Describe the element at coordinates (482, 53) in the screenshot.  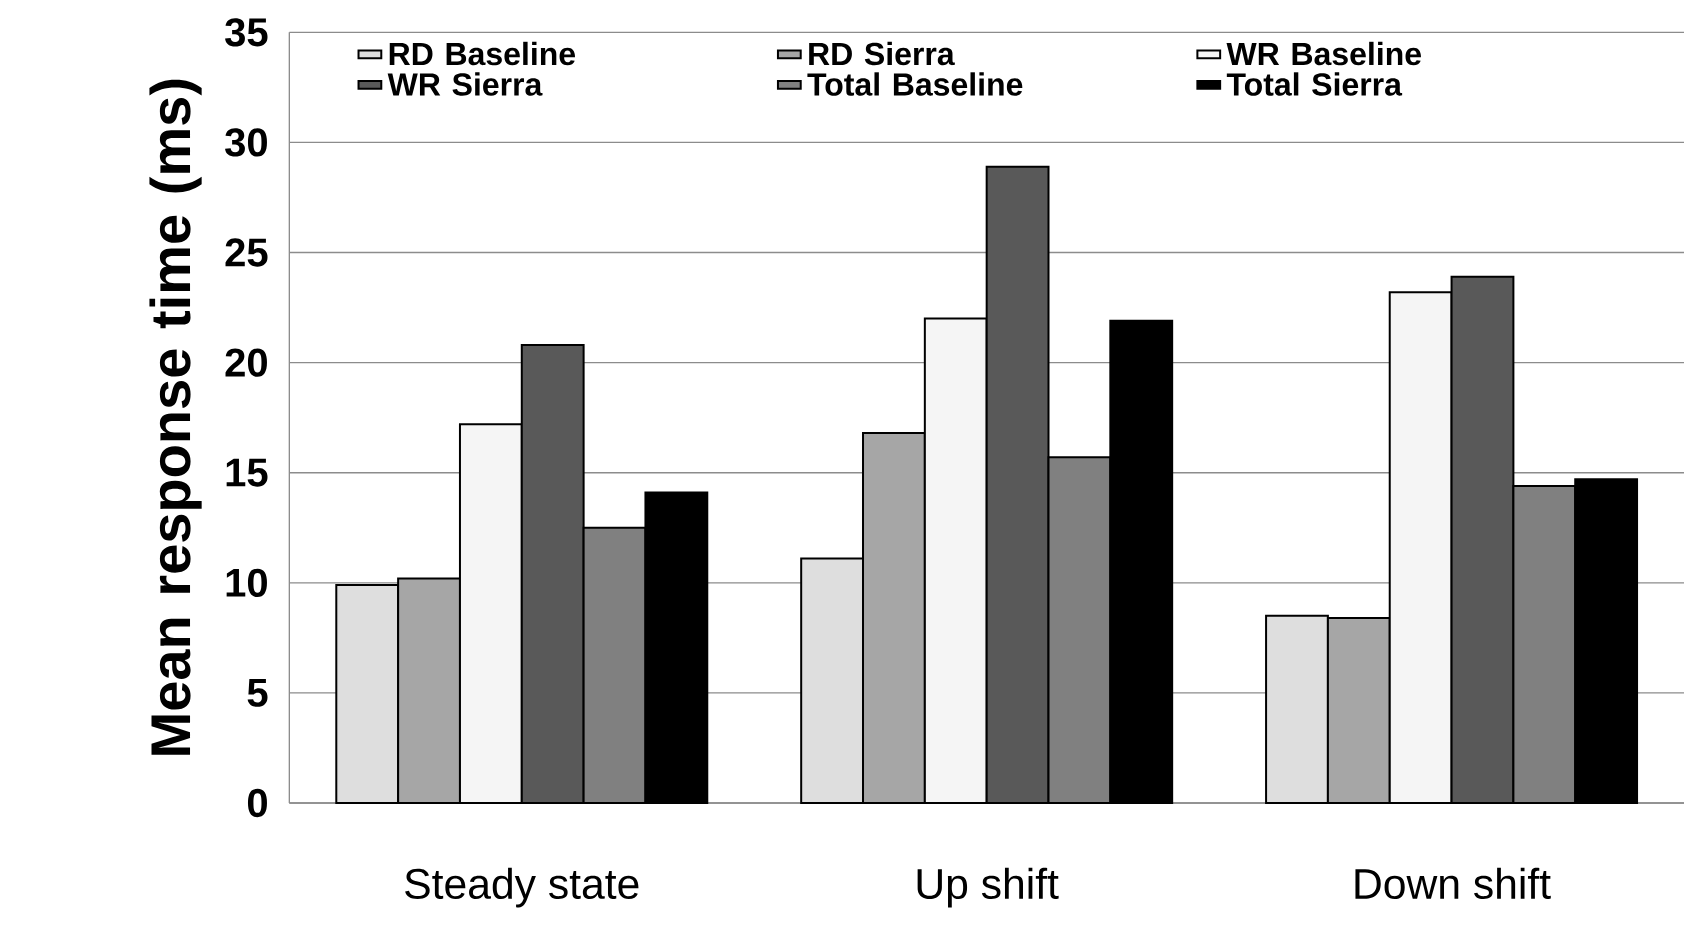
I see `legend-label: RD Baseline` at that location.